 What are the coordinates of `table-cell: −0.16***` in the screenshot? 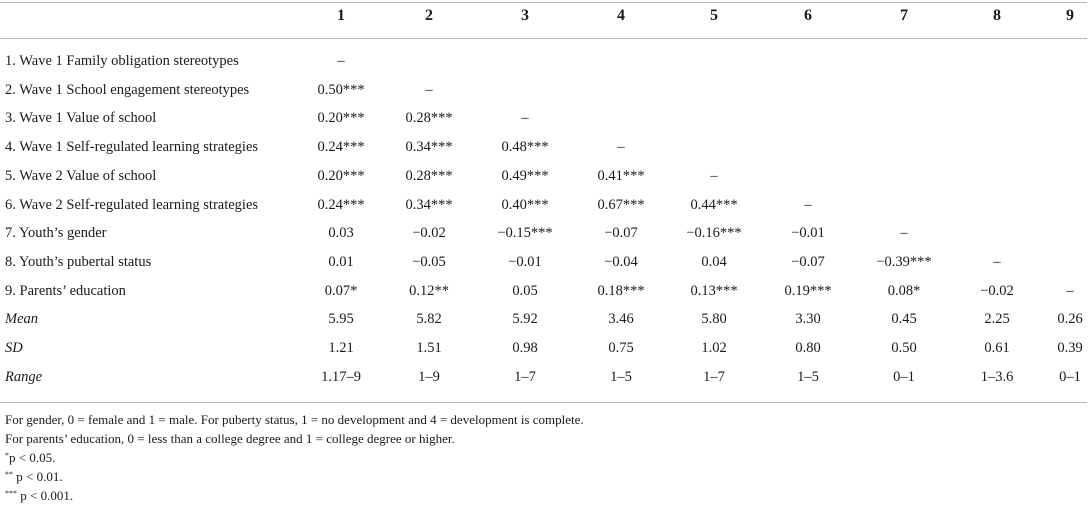 It's located at (714, 233).